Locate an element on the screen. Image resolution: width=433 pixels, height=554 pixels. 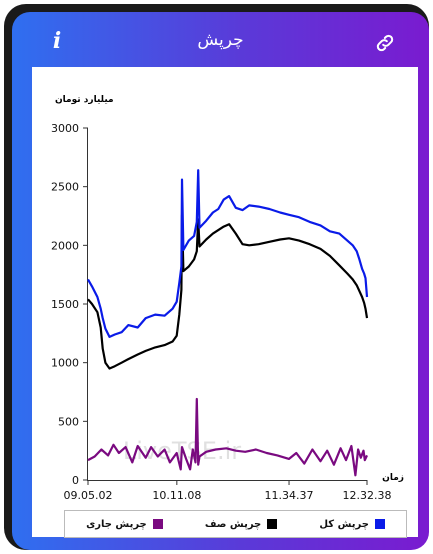
x-axis-label: زمان is located at coordinates (393, 478).